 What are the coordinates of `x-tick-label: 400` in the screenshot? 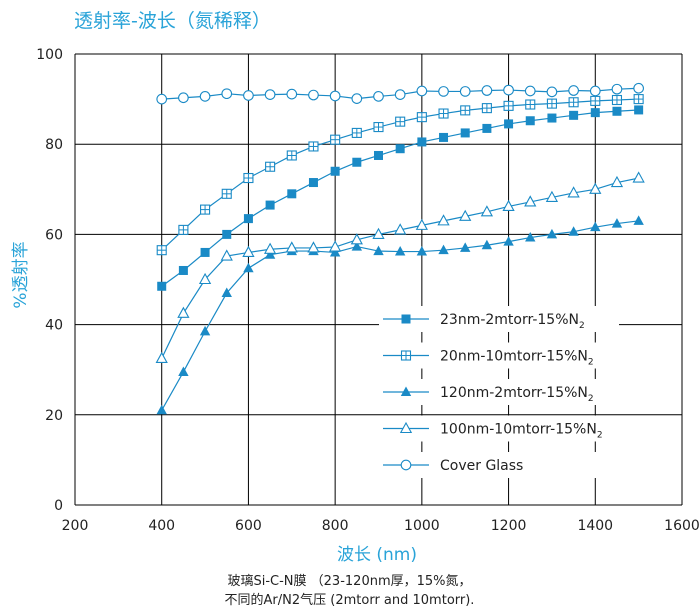 It's located at (161, 526).